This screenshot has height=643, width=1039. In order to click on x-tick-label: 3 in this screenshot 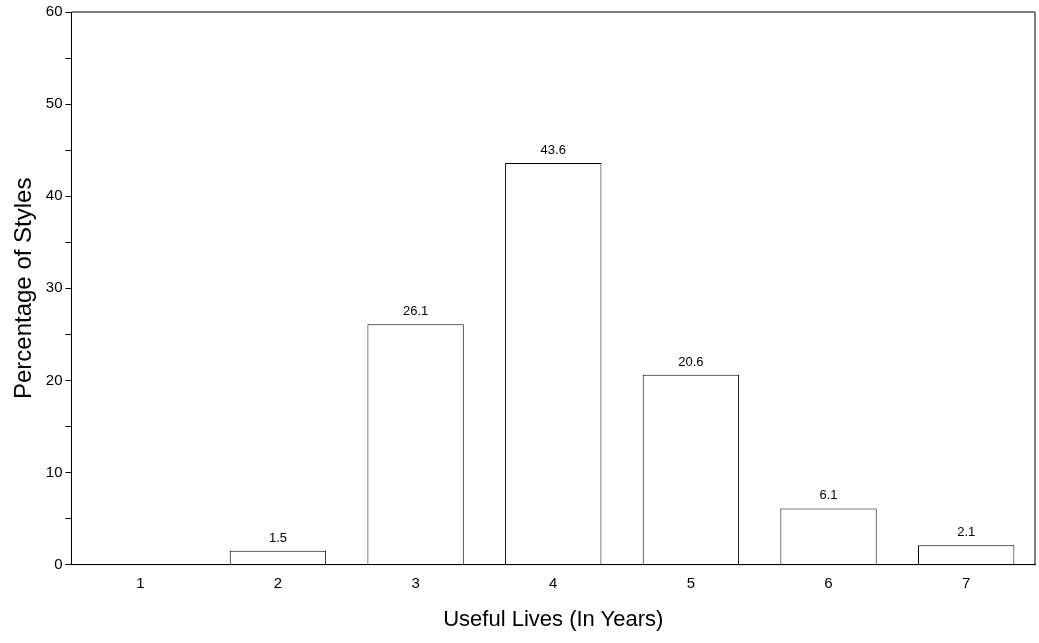, I will do `click(415, 582)`.